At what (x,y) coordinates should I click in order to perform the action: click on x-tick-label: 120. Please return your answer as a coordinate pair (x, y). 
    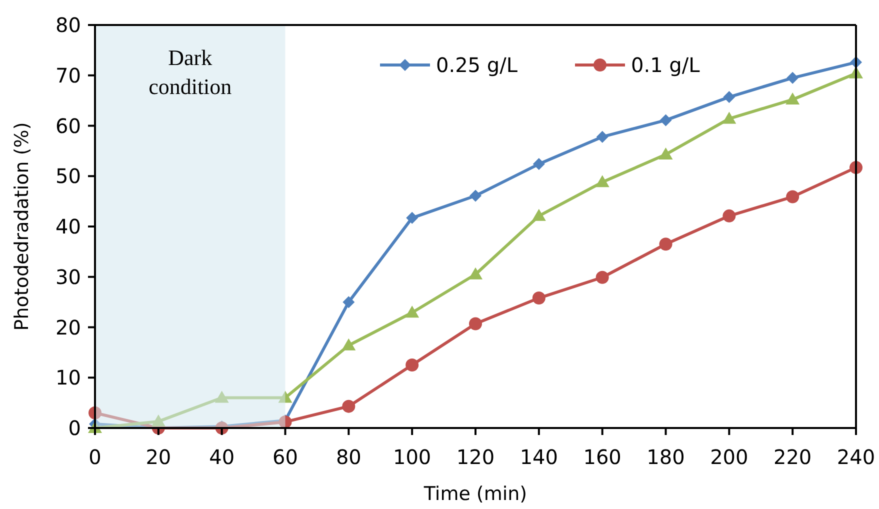
    Looking at the image, I should click on (475, 457).